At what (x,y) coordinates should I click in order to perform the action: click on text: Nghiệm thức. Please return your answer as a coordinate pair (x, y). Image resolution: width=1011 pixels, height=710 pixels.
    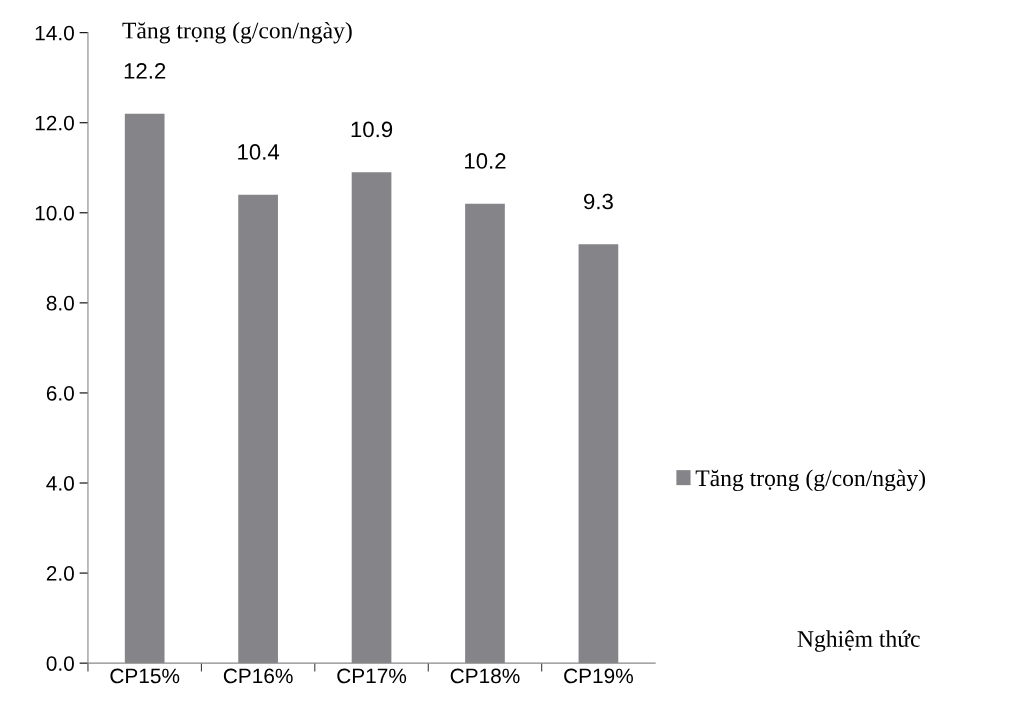
    Looking at the image, I should click on (858, 641).